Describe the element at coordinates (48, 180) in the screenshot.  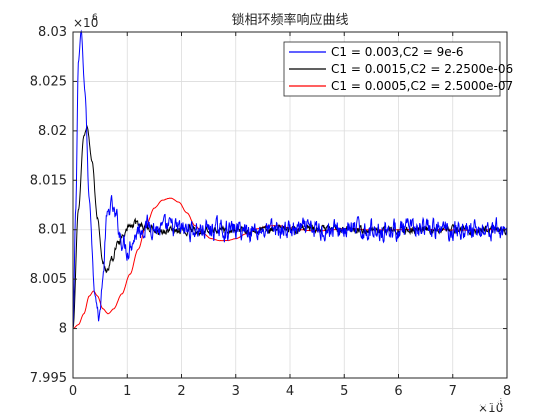
I see `y-tick-label: 8.015` at that location.